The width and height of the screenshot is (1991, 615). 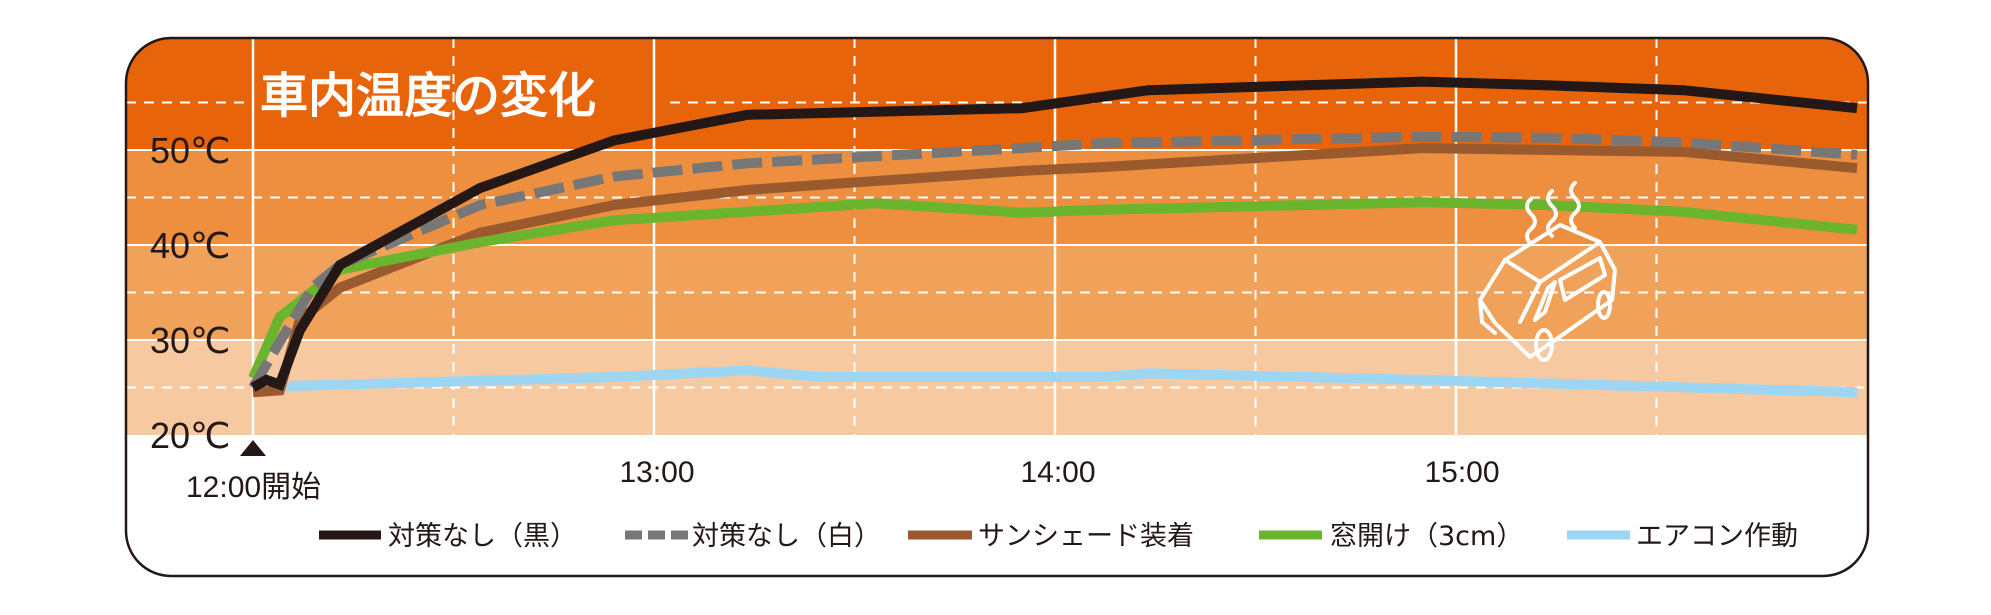 I want to click on y-axis-ticks: 20℃ 30℃ 40℃ 50℃, so click(x=190, y=293).